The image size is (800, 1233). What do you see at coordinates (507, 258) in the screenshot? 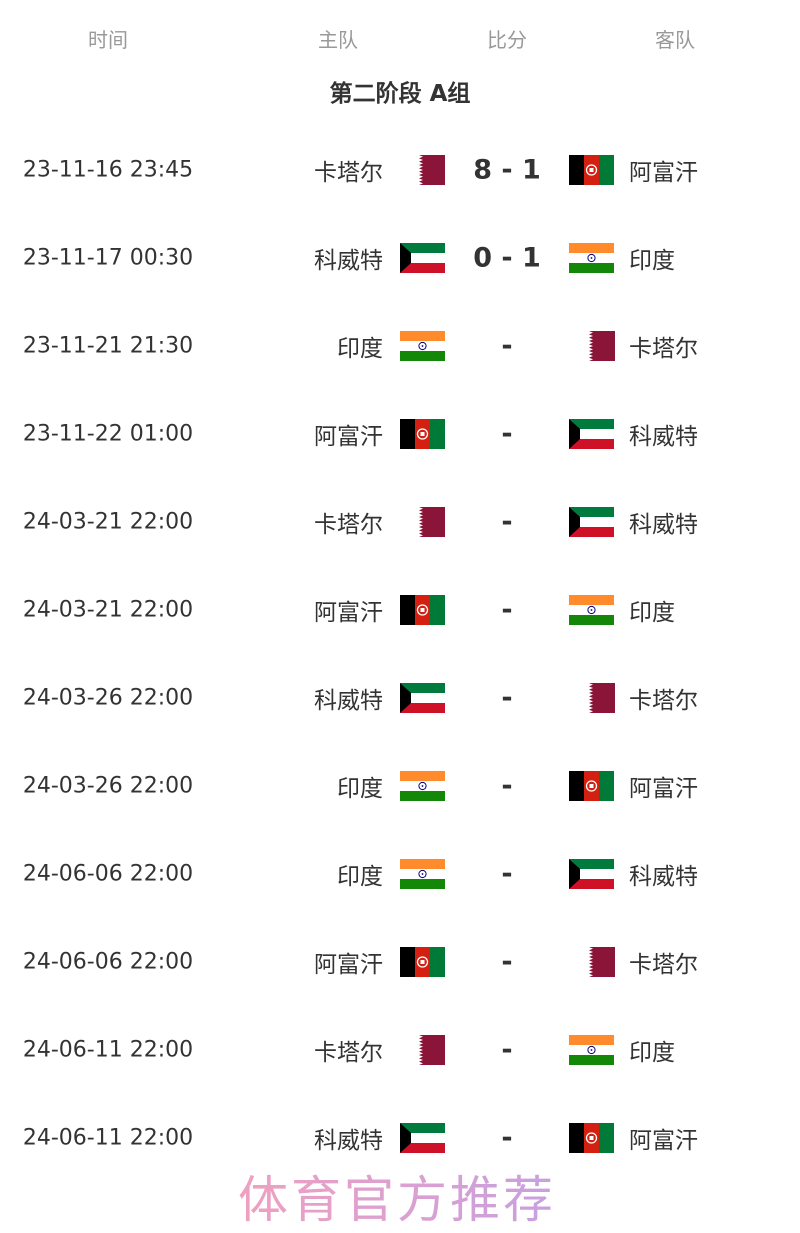
I see `match-score: 0 - 1` at bounding box center [507, 258].